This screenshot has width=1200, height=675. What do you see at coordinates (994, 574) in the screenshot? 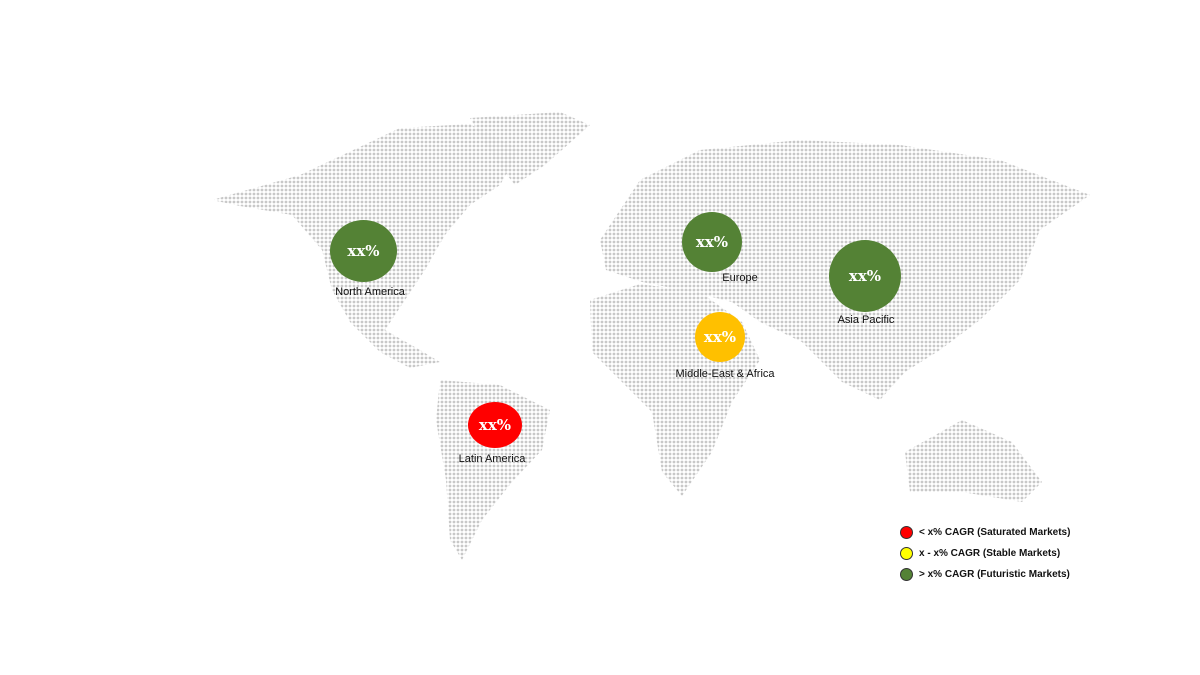
I see `legend-label: > x% CAGR (Futuristic Markets)` at bounding box center [994, 574].